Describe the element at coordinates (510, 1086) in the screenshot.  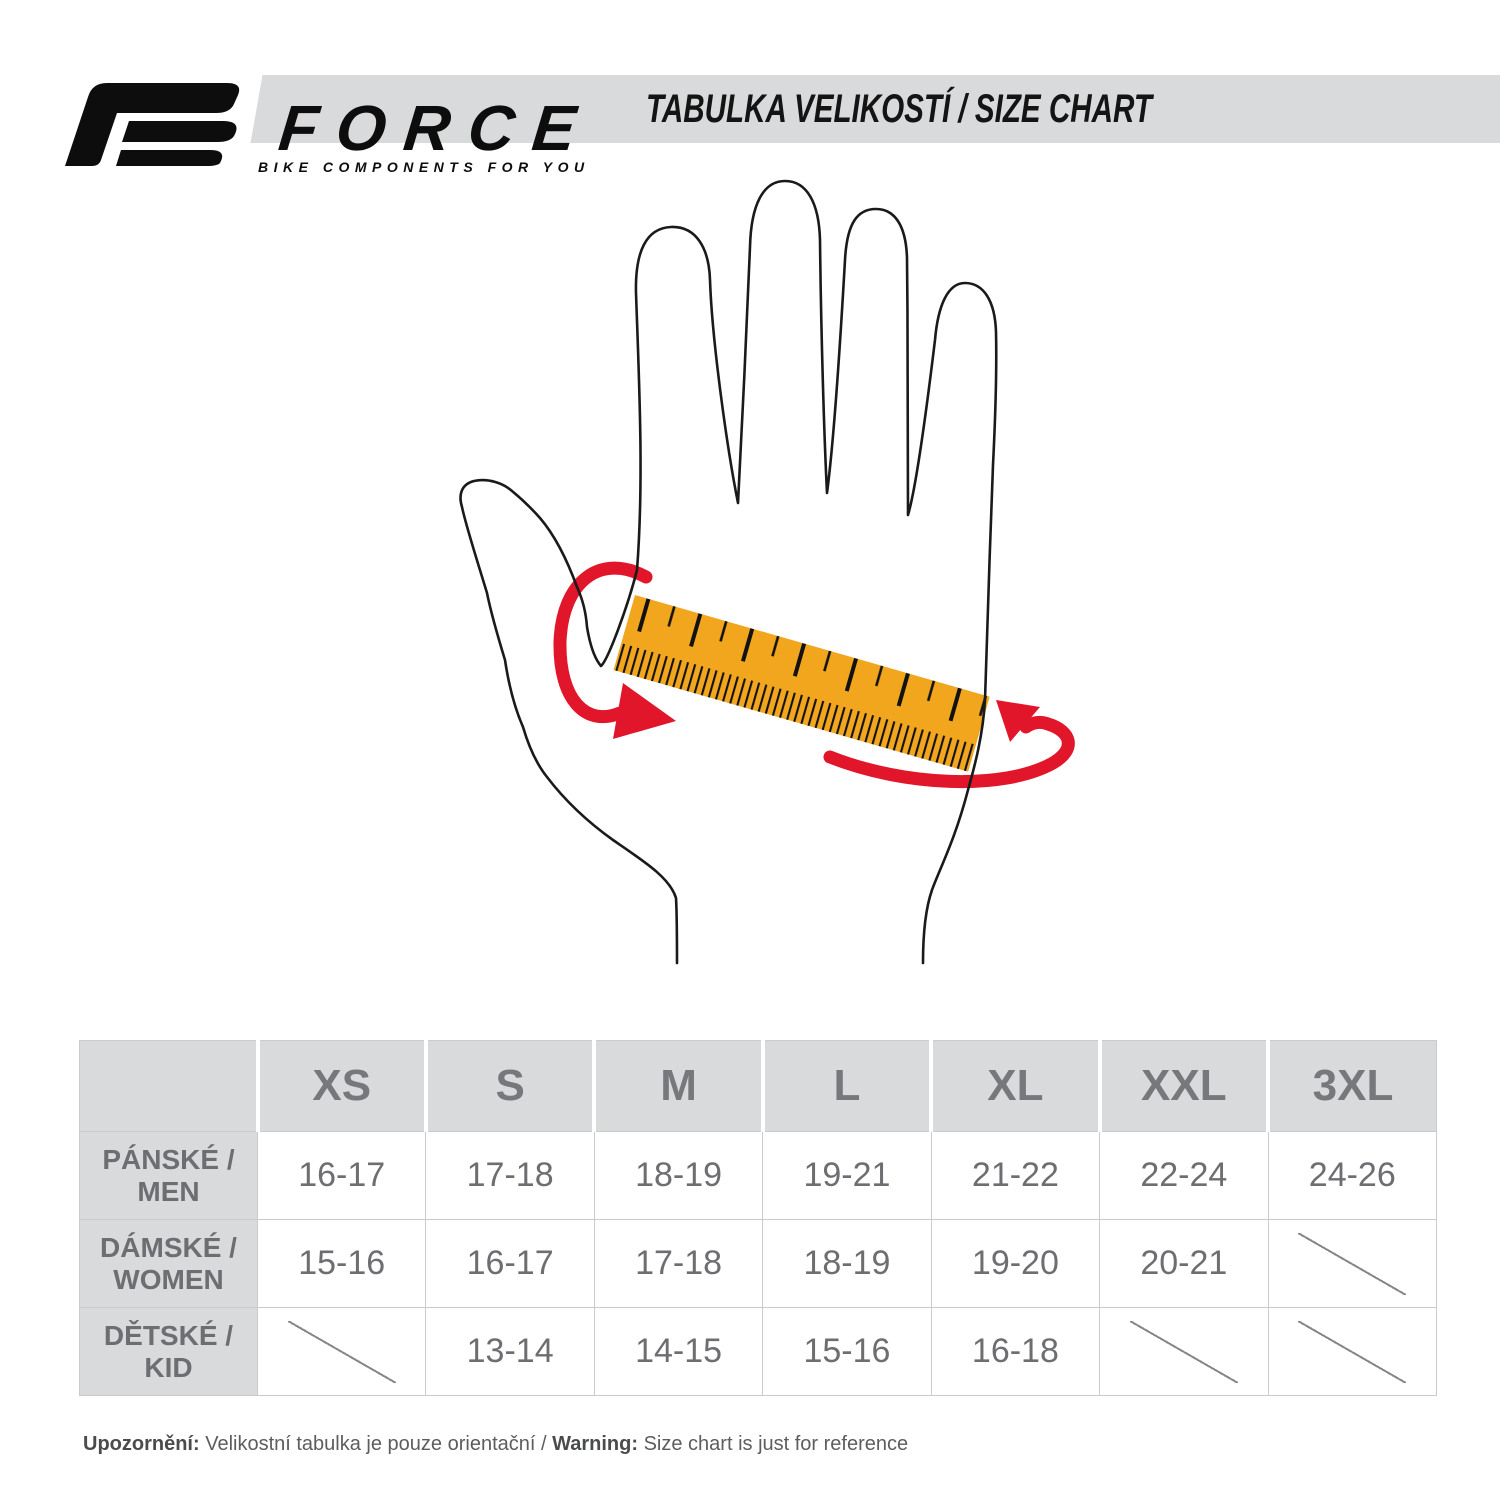
I see `size-column-header: S` at that location.